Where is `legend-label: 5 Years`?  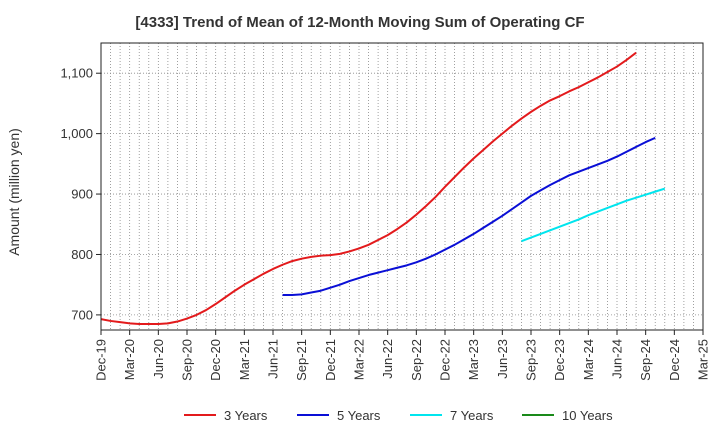 legend-label: 5 Years is located at coordinates (359, 415).